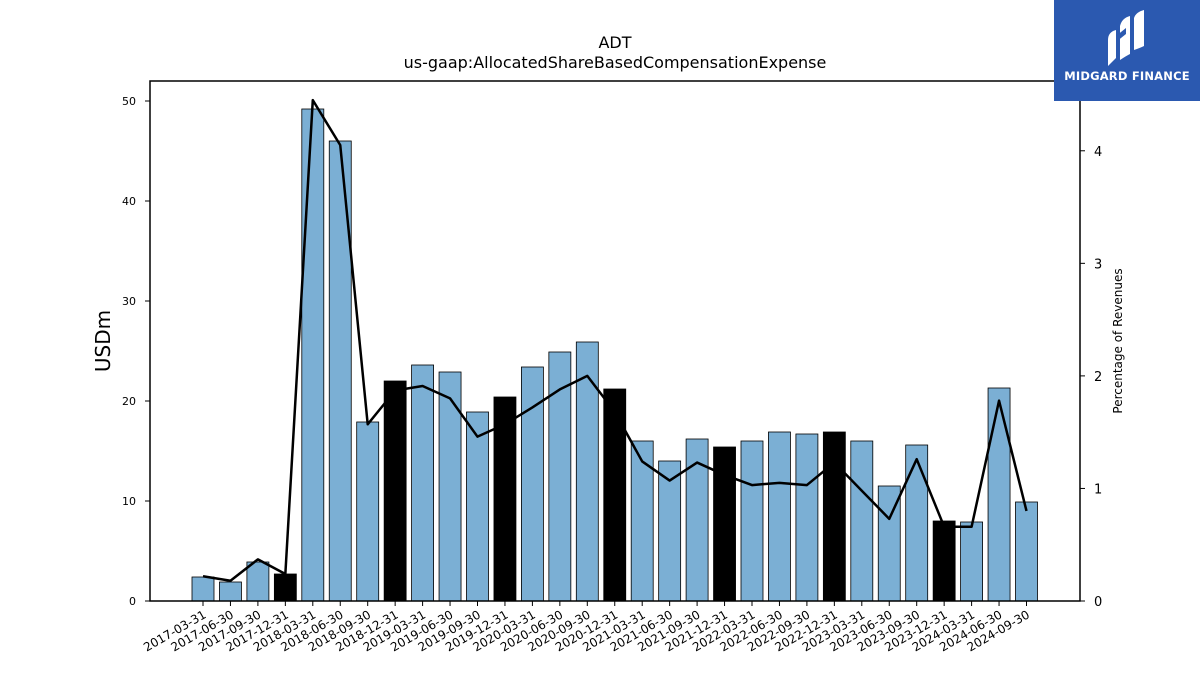 The width and height of the screenshot is (1200, 675). Describe the element at coordinates (129, 301) in the screenshot. I see `y-tick-label: 30` at that location.